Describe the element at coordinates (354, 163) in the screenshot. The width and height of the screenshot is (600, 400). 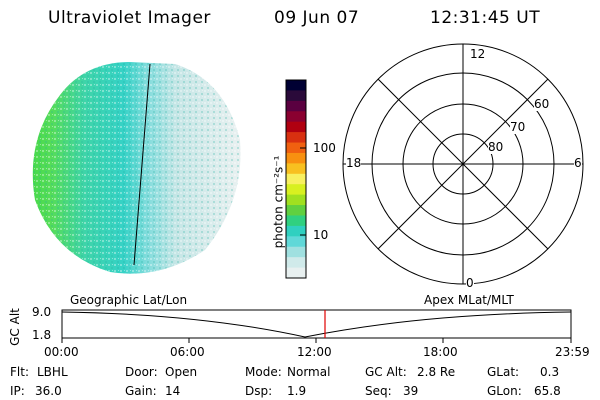
I see `mlt-label-18: 18` at that location.